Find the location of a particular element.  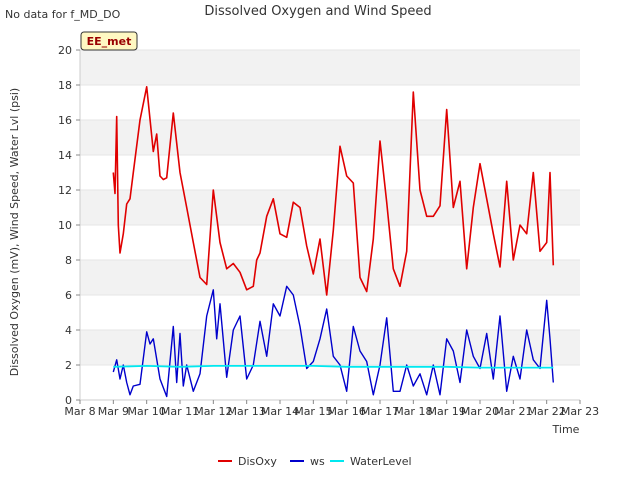

y-tick-label: 12 is located at coordinates (65, 190).